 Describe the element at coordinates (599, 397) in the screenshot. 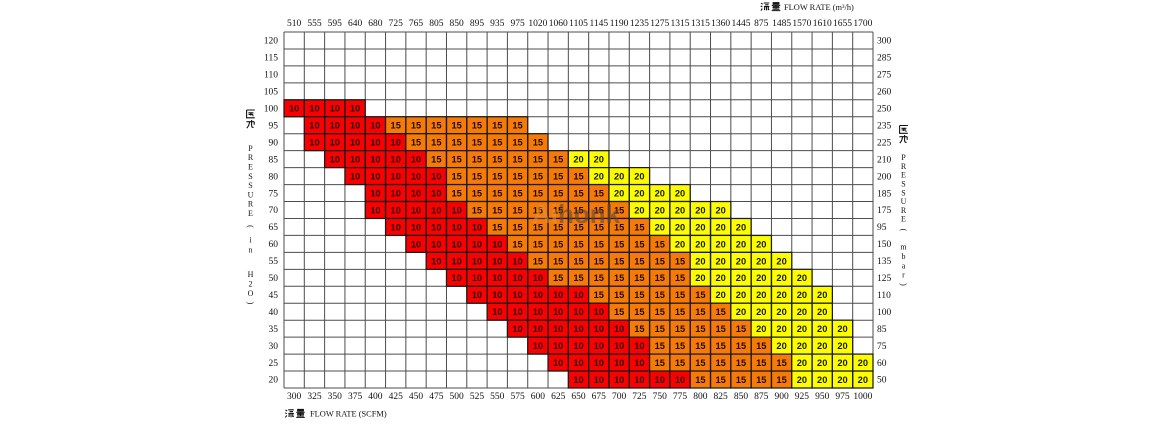

I see `svg-text: 675` at that location.